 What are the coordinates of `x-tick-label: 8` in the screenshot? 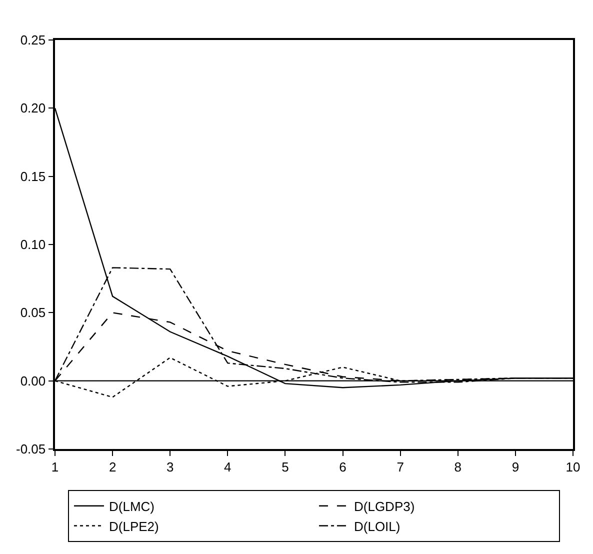 It's located at (458, 466).